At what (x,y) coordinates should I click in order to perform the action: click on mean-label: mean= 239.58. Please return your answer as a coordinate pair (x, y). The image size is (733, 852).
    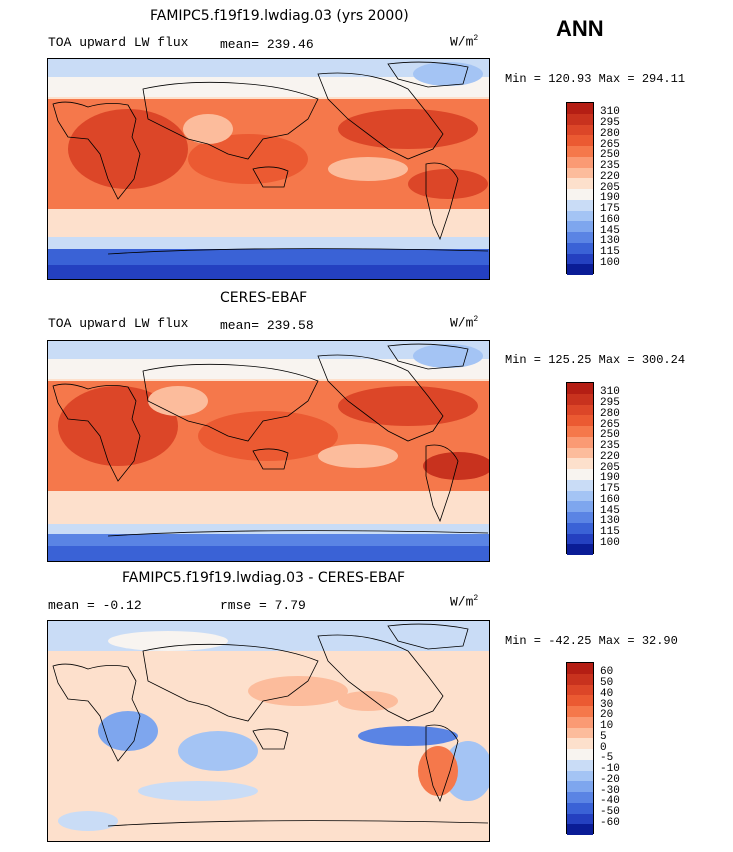
    Looking at the image, I should click on (267, 325).